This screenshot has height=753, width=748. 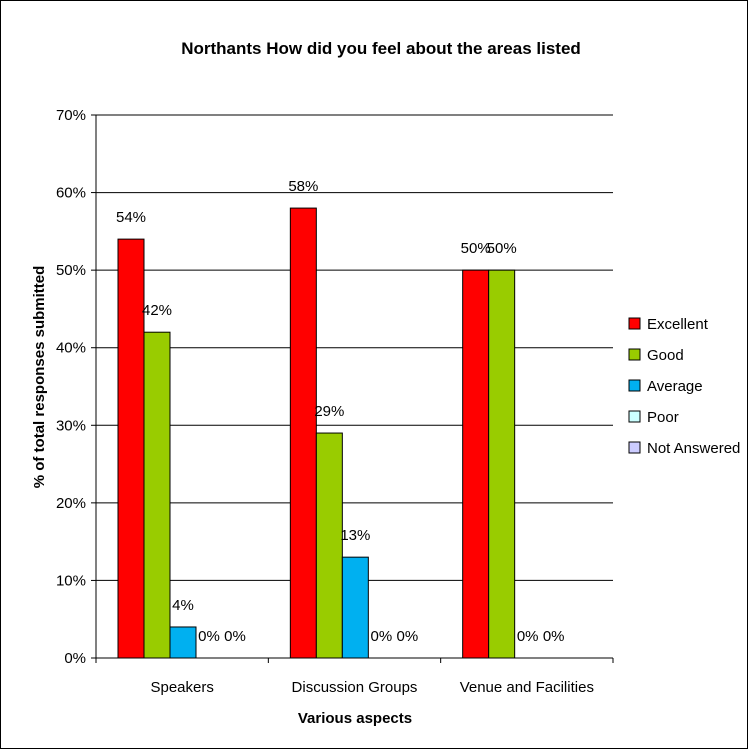 I want to click on data-label: 58%, so click(x=303, y=186).